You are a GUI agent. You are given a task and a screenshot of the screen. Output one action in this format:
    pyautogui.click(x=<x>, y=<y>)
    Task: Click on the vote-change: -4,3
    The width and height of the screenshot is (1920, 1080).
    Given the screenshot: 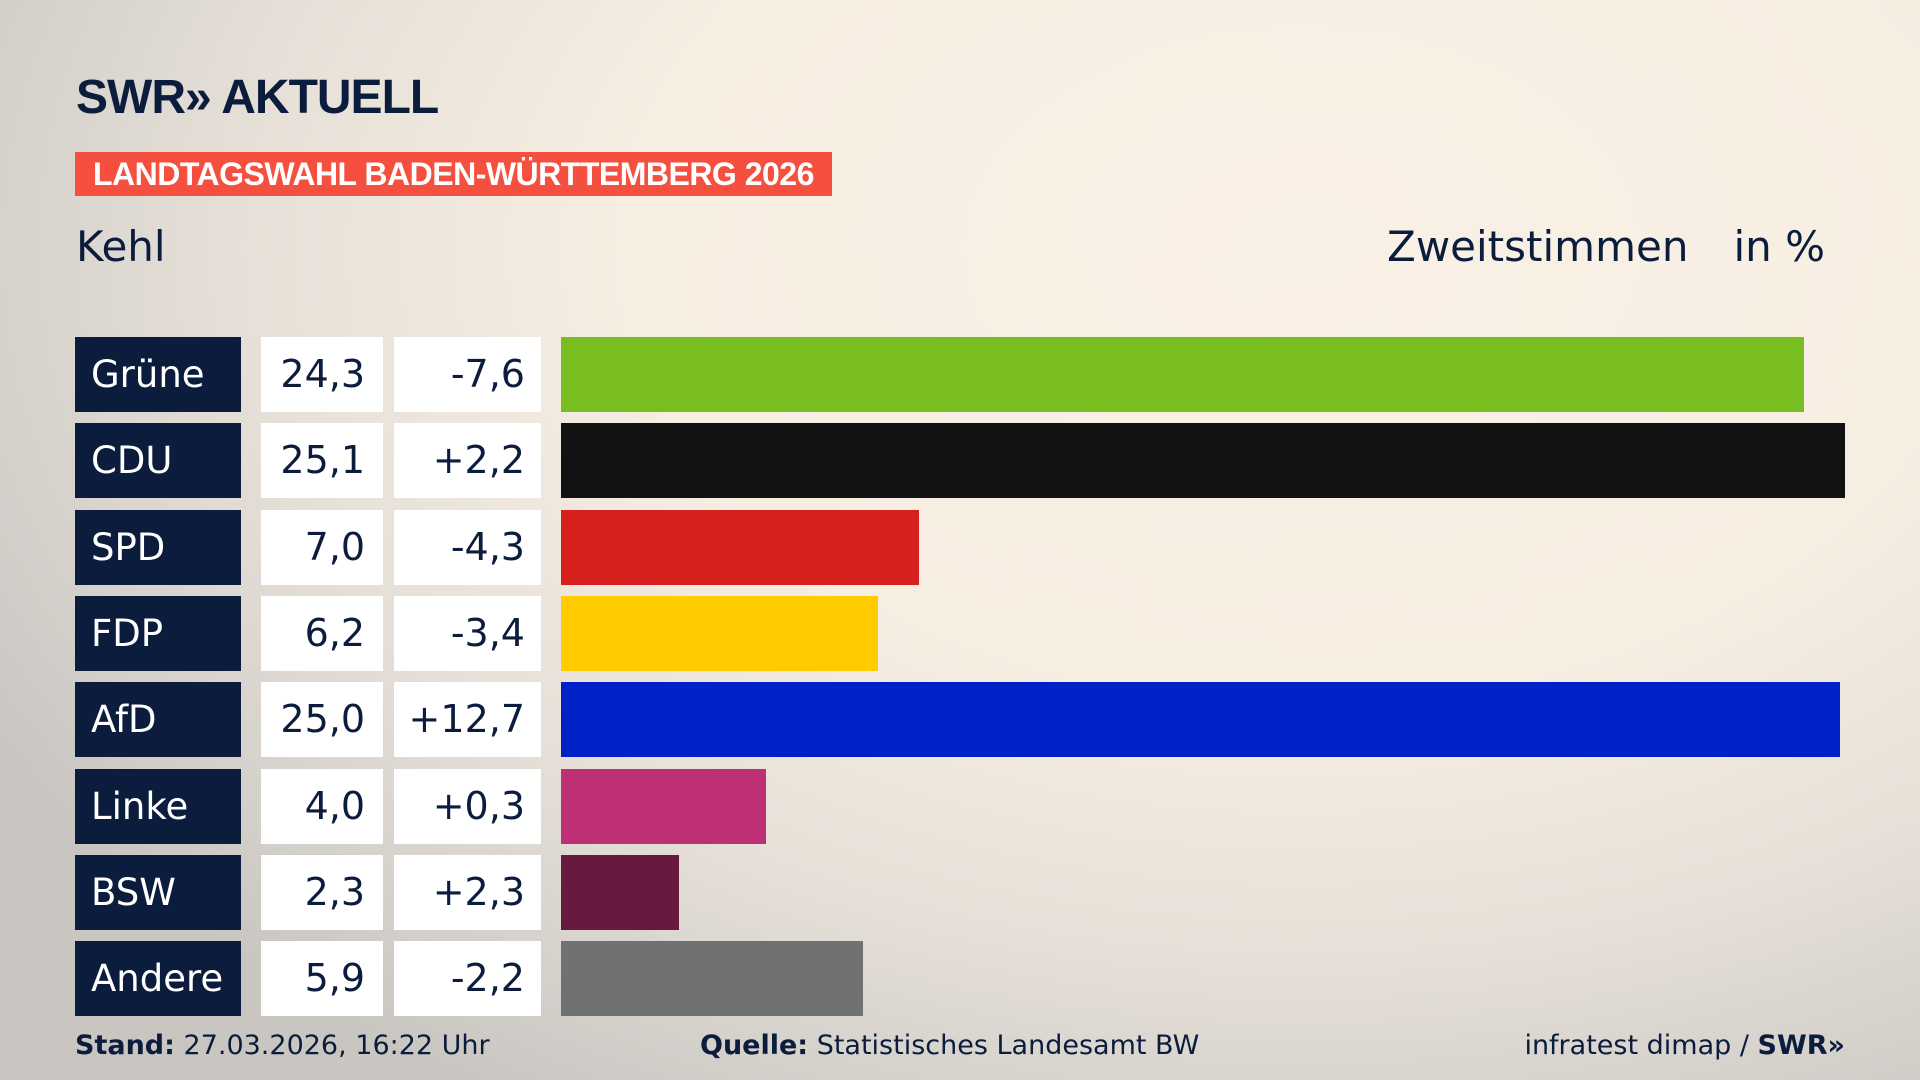 What is the action you would take?
    pyautogui.click(x=467, y=547)
    